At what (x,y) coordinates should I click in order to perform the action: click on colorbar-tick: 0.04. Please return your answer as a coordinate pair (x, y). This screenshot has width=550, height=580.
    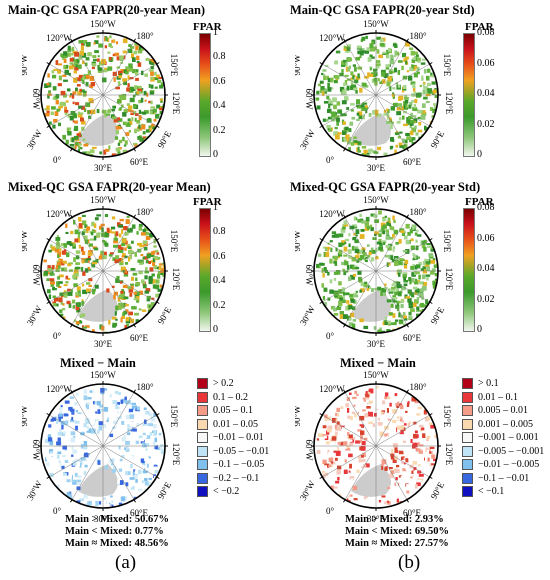
    Looking at the image, I should click on (486, 93).